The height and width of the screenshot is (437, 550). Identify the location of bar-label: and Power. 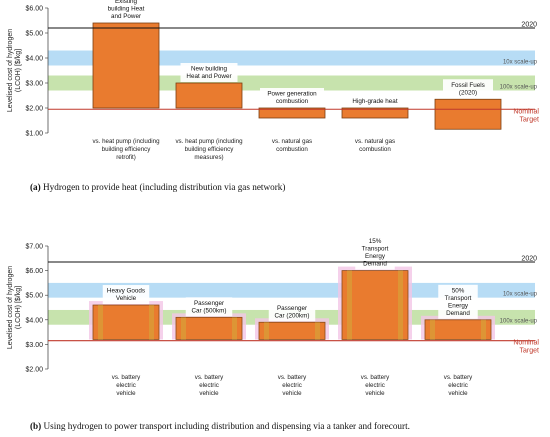
(126, 16).